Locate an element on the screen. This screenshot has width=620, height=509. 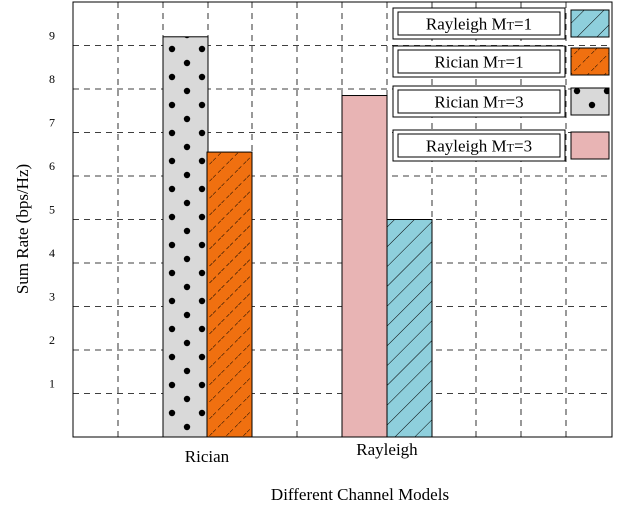
y-tick-label: 9 is located at coordinates (52, 36).